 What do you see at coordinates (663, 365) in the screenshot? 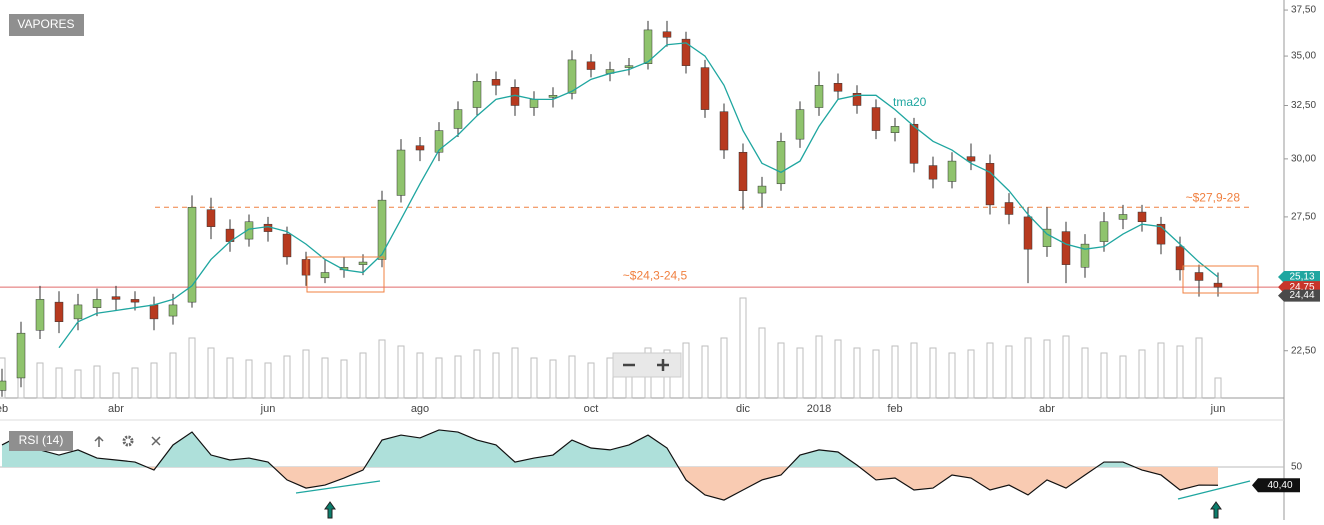
I see `zoom-in` at bounding box center [663, 365].